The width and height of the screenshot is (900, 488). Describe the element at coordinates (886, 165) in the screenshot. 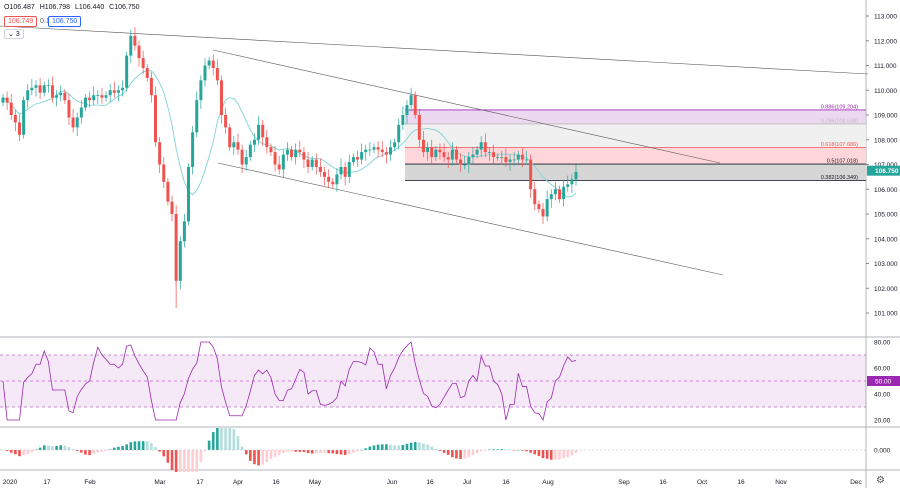

I see `price-tick-label: 107.000` at that location.